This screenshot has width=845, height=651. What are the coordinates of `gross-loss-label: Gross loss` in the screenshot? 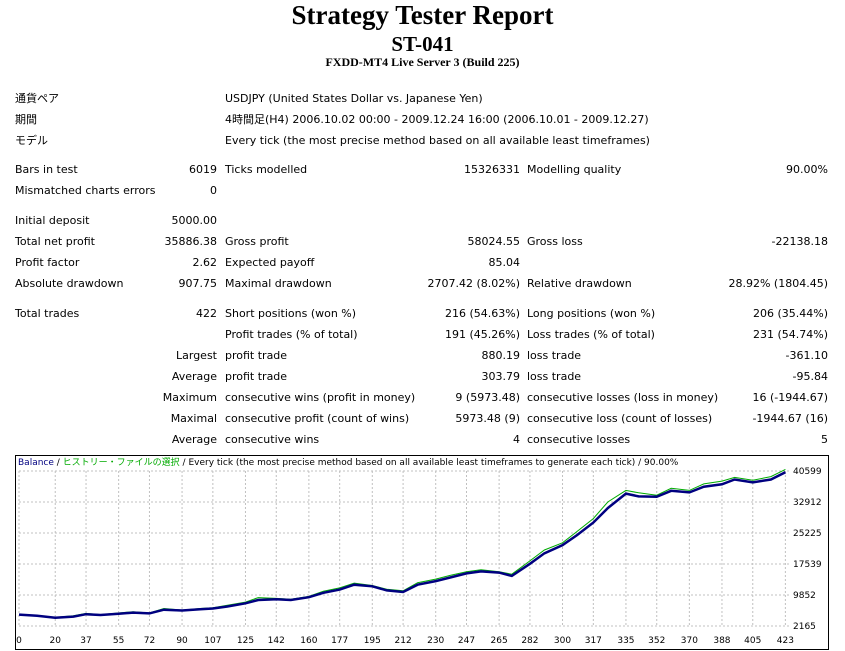 It's located at (555, 241).